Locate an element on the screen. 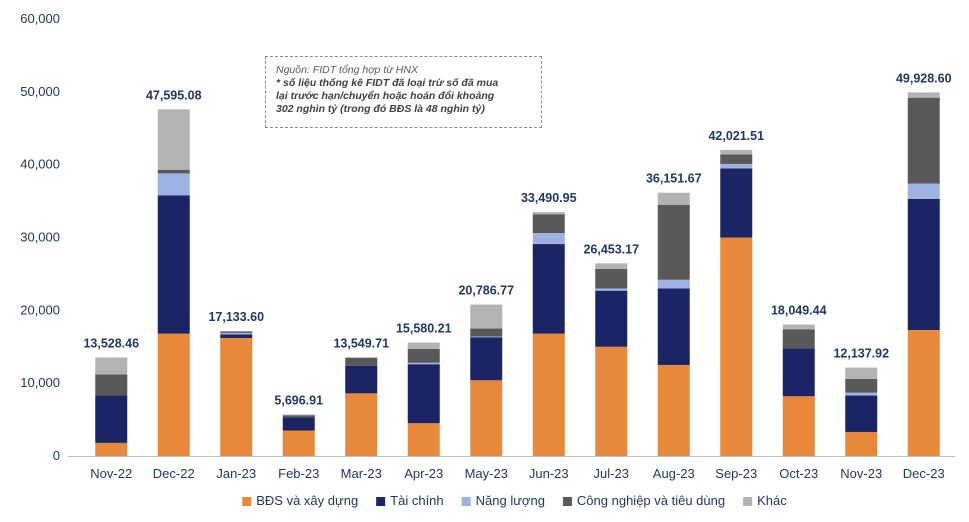 This screenshot has height=522, width=969. legend-item: BĐS và xây dựng is located at coordinates (300, 500).